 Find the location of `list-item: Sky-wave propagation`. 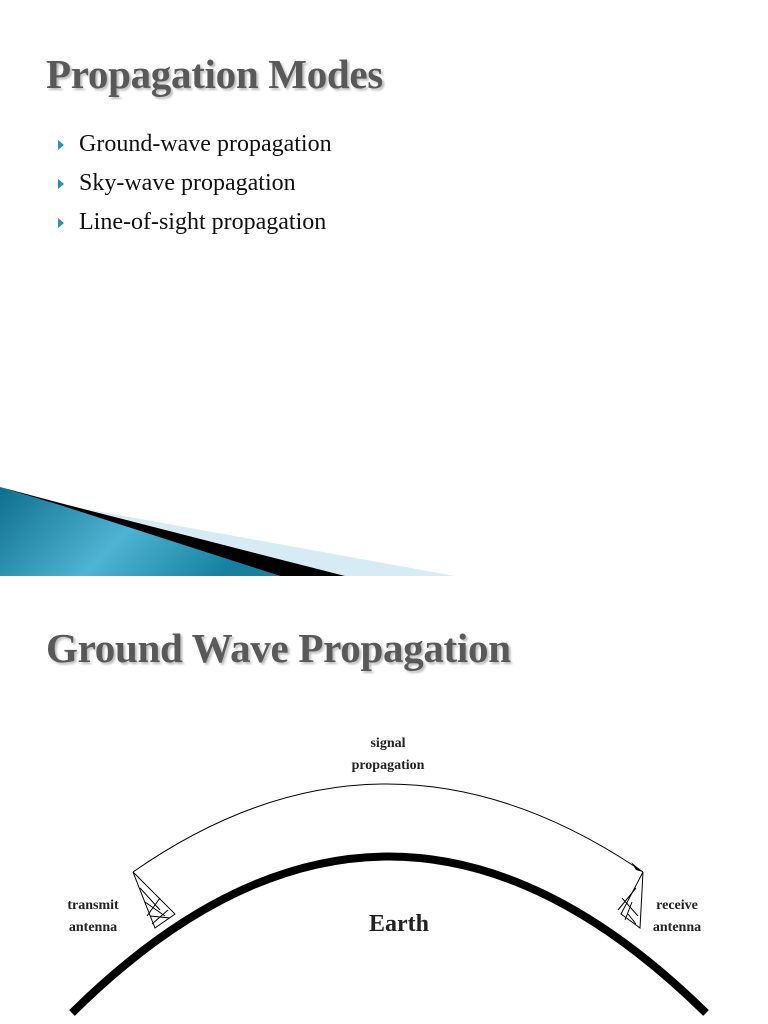

list-item: Sky-wave propagation is located at coordinates (194, 189).